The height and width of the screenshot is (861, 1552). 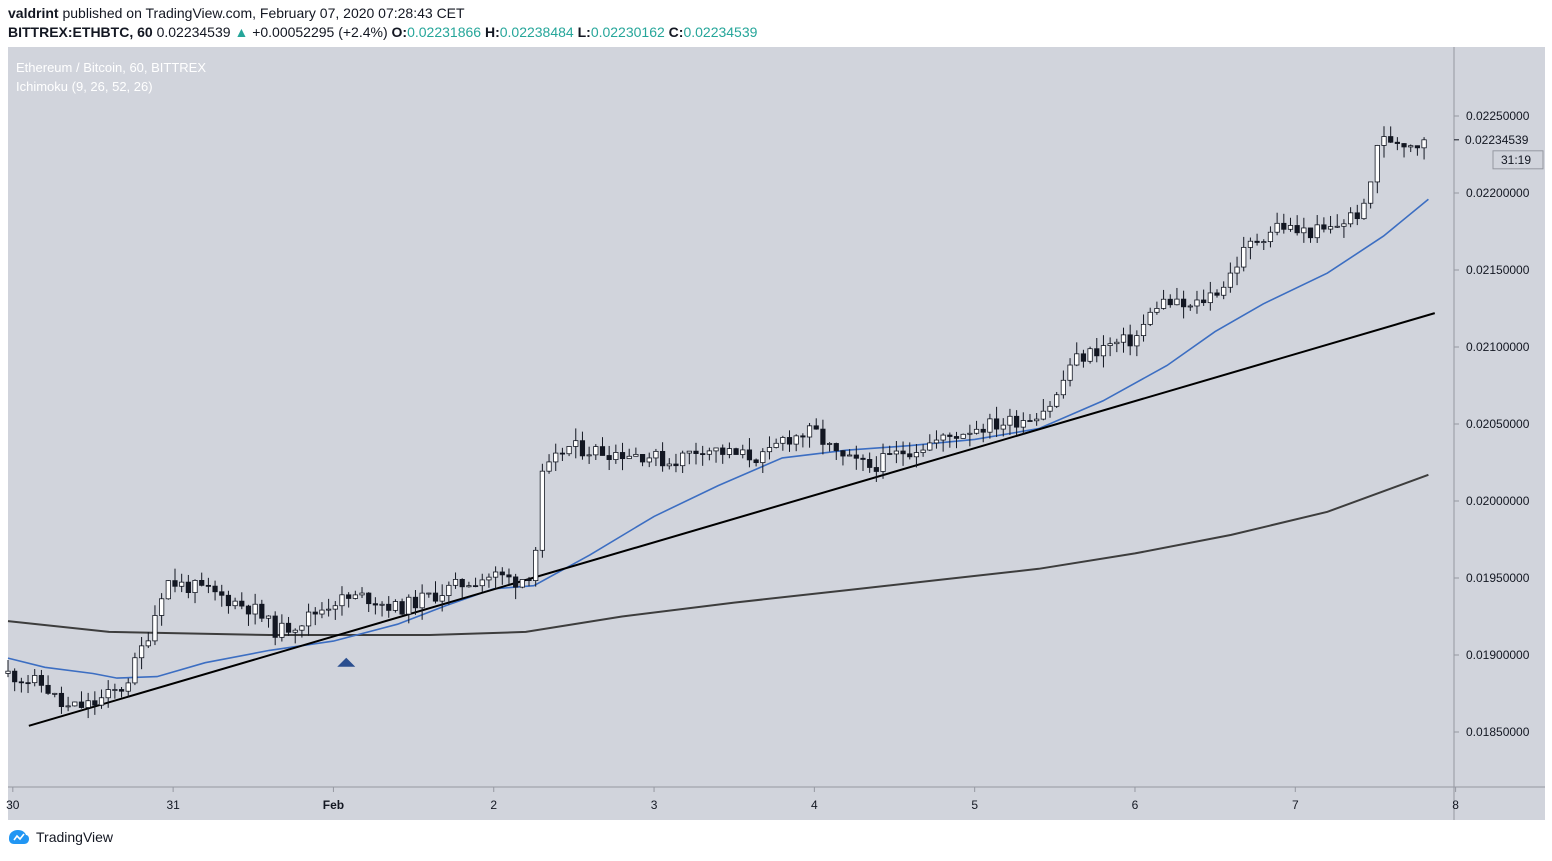 What do you see at coordinates (84, 86) in the screenshot?
I see `indicator-legend: Ichimoku (9, 26, 52, 26)` at bounding box center [84, 86].